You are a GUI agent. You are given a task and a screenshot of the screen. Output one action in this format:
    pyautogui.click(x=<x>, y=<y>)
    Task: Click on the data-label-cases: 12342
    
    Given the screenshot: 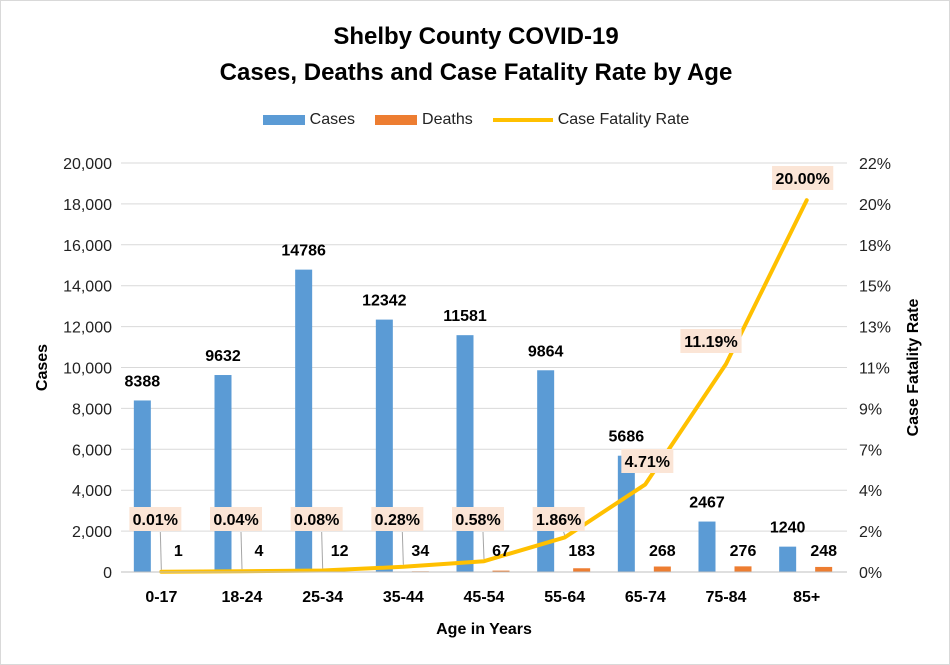 What is the action you would take?
    pyautogui.click(x=384, y=301)
    